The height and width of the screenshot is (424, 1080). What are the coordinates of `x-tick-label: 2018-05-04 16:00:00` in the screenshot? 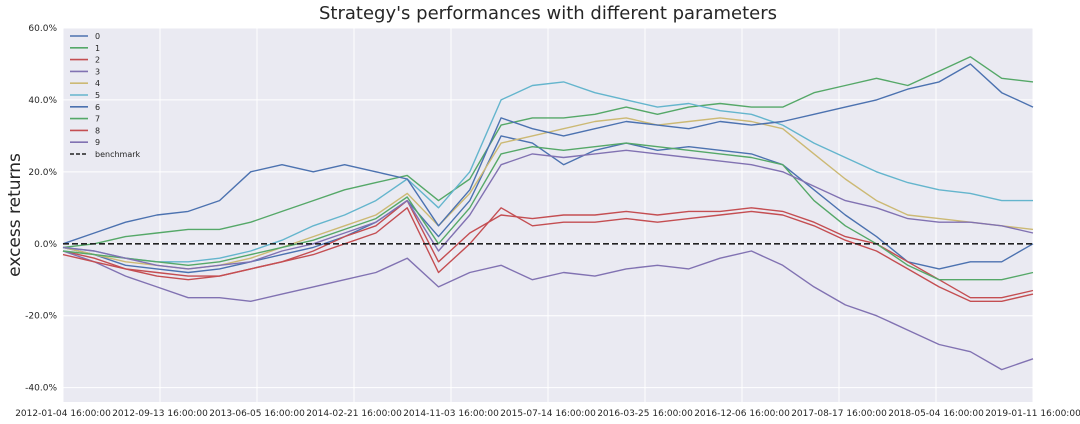 It's located at (936, 414).